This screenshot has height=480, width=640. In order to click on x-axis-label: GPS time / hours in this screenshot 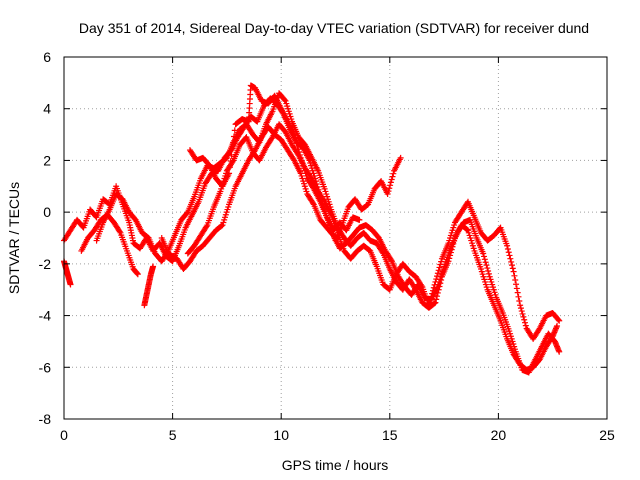, I will do `click(335, 465)`.